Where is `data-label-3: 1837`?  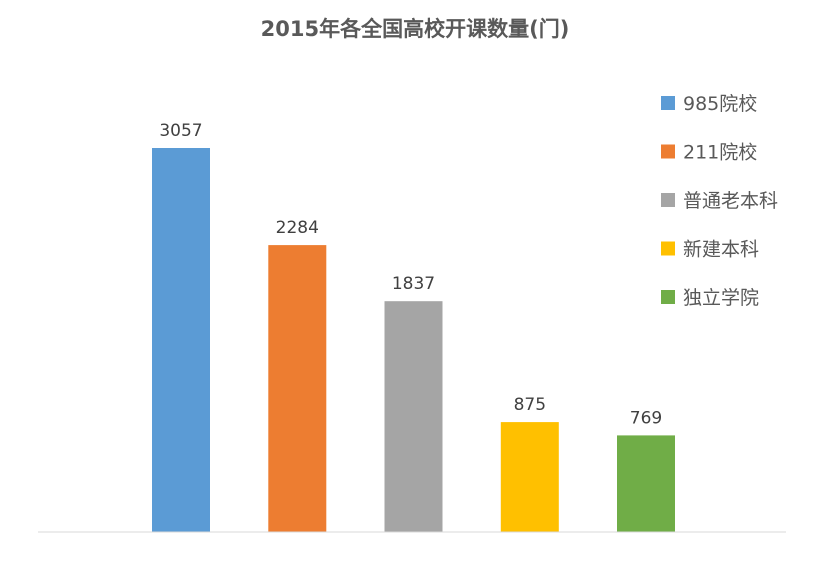 data-label-3: 1837 is located at coordinates (413, 284).